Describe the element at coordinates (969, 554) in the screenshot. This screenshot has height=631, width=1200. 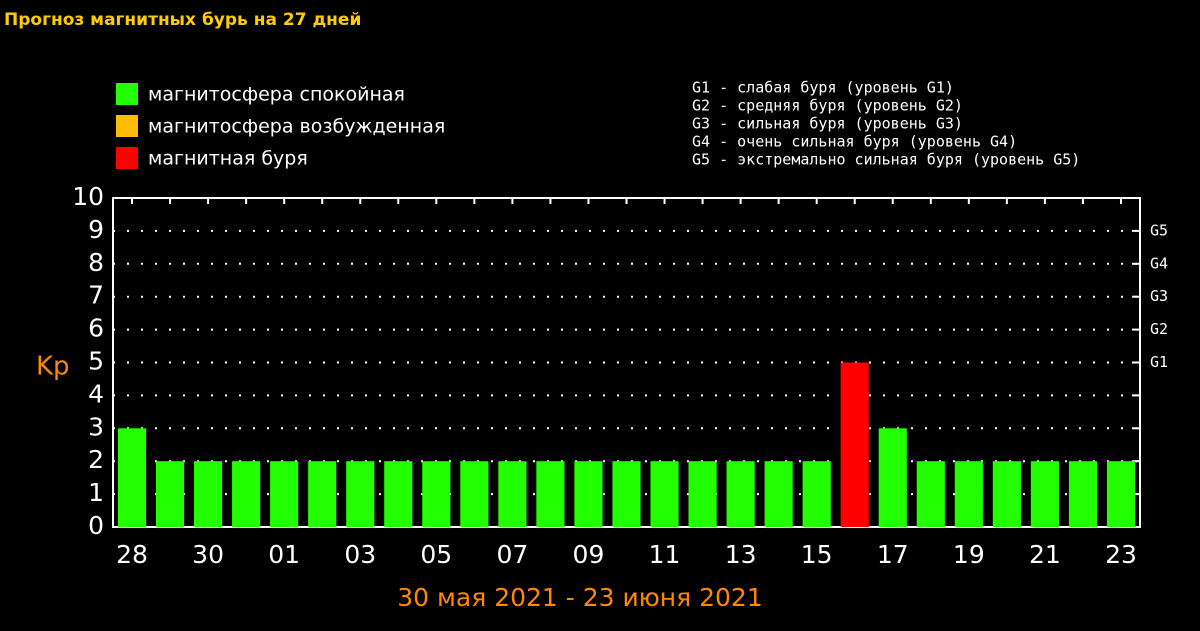
I see `x-tick-label: 19` at that location.